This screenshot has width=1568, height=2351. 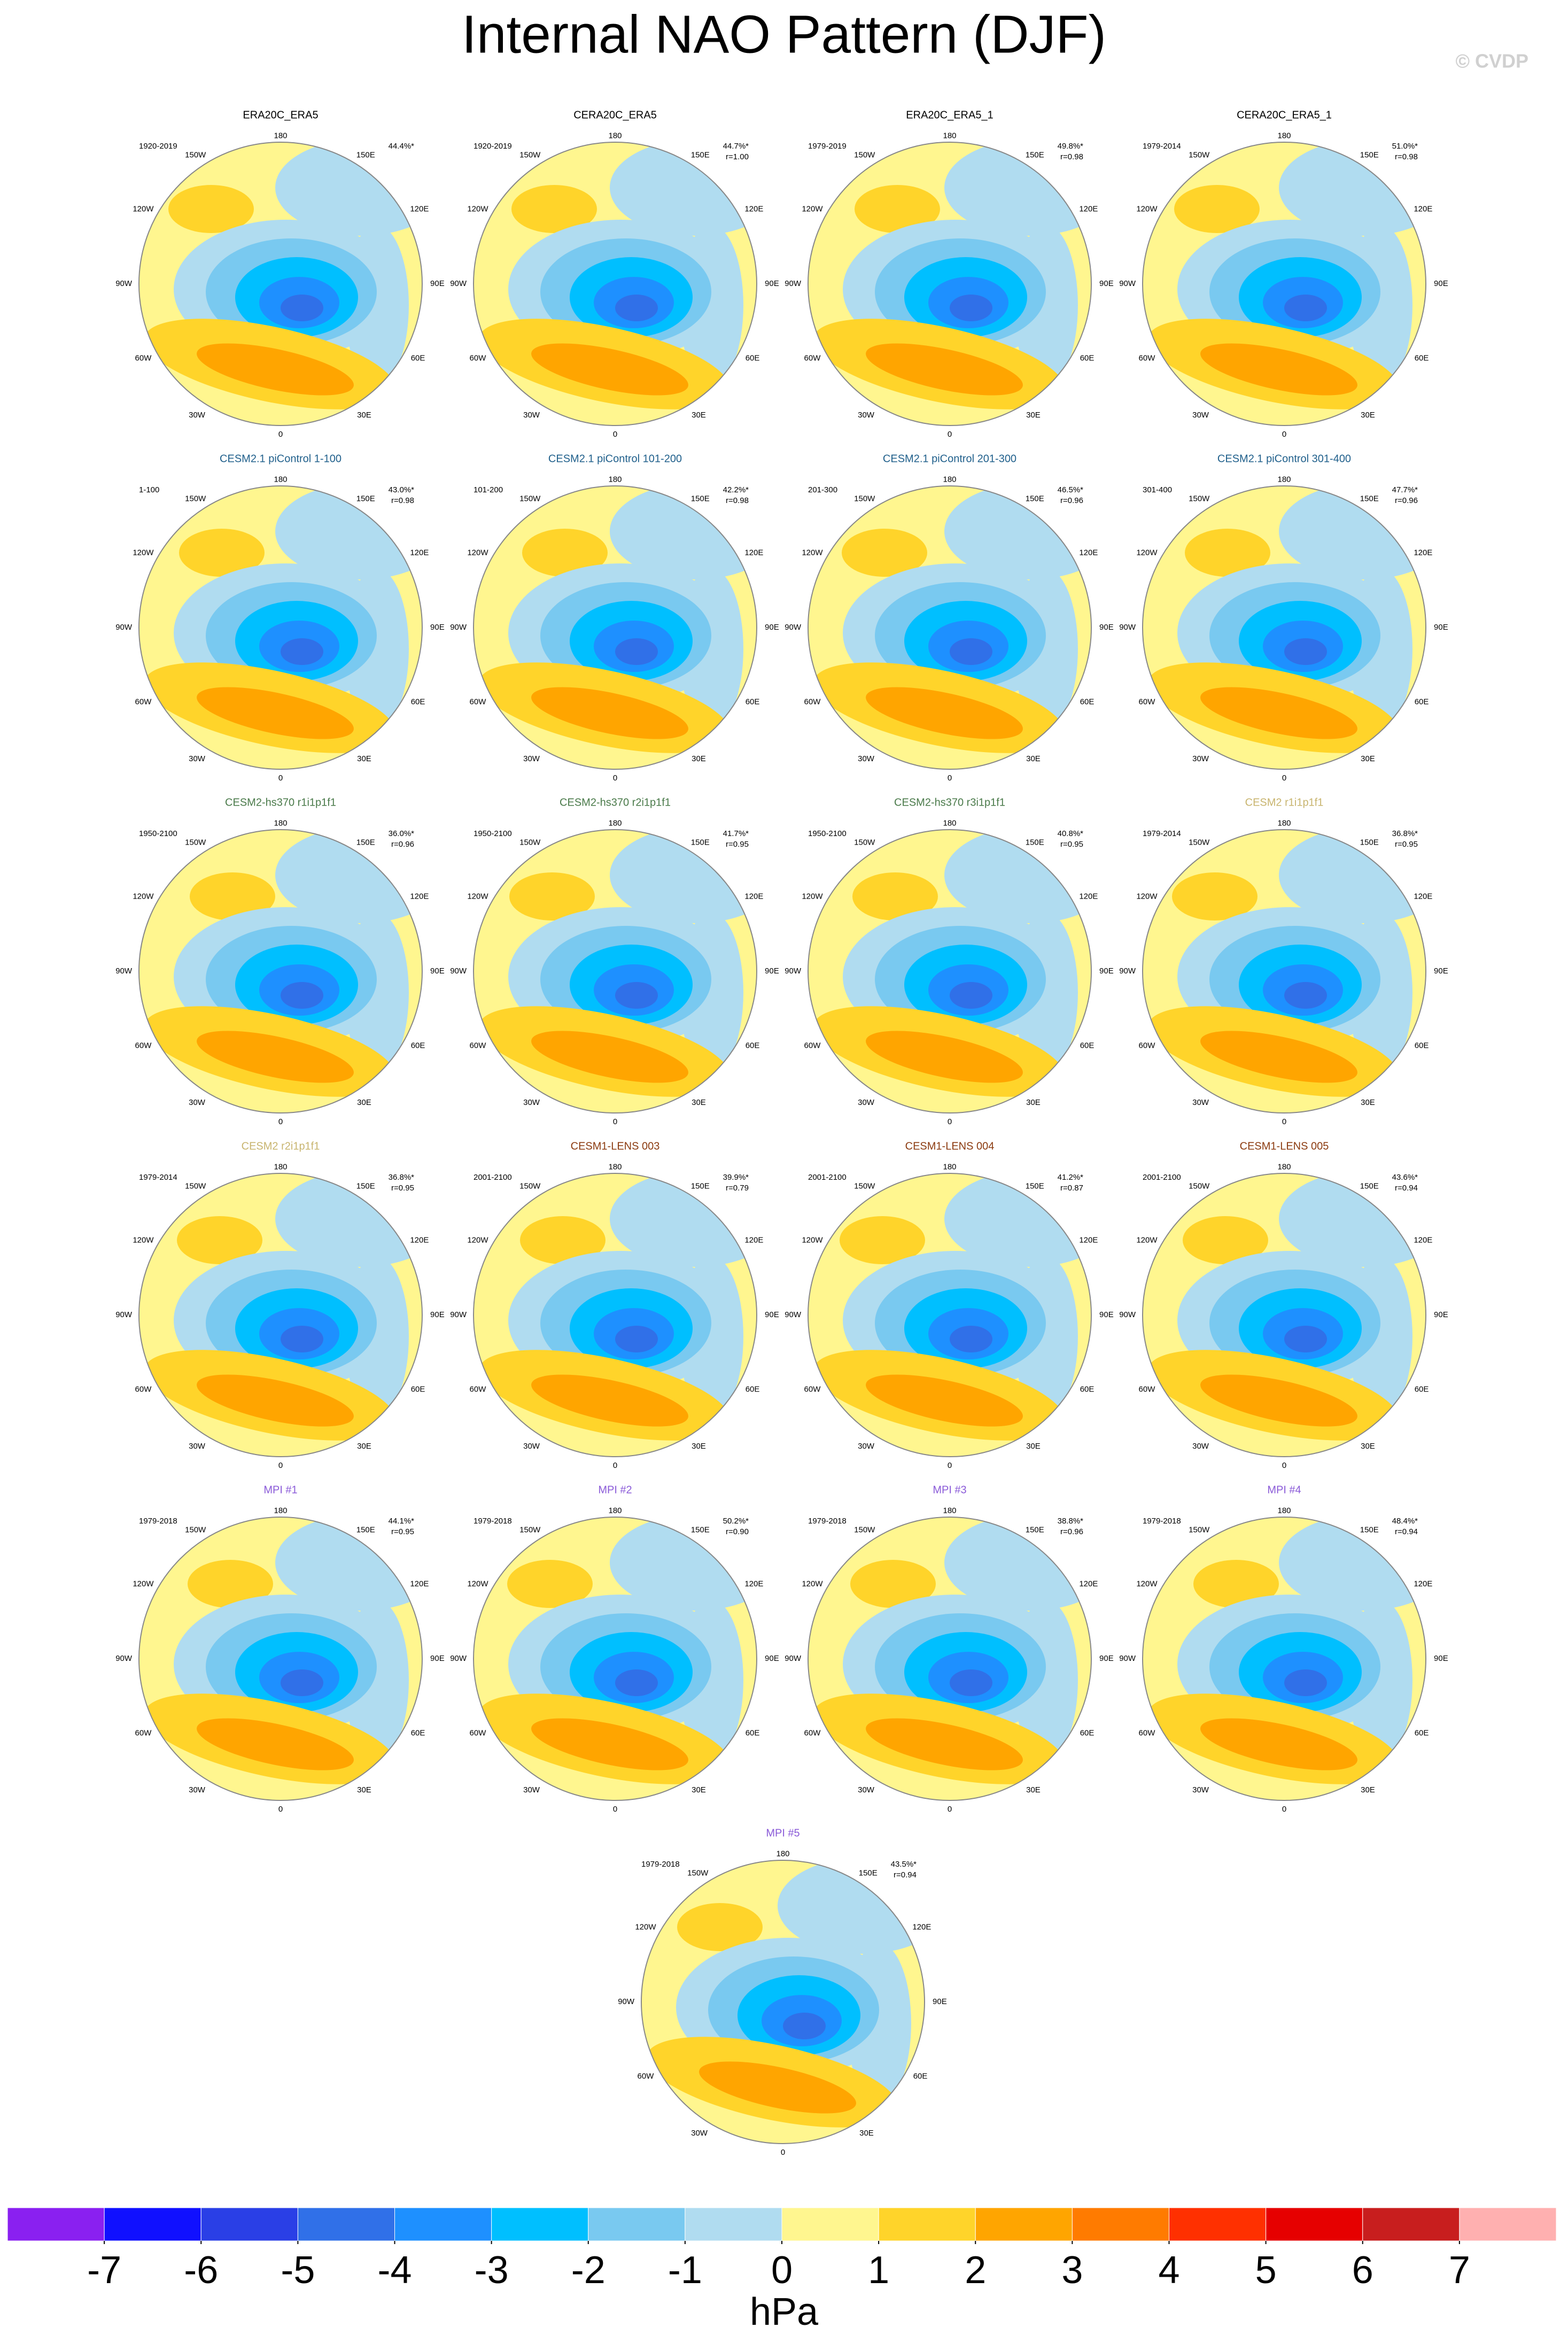 What do you see at coordinates (402, 1521) in the screenshot?
I see `panel-variance: 44.1%*` at bounding box center [402, 1521].